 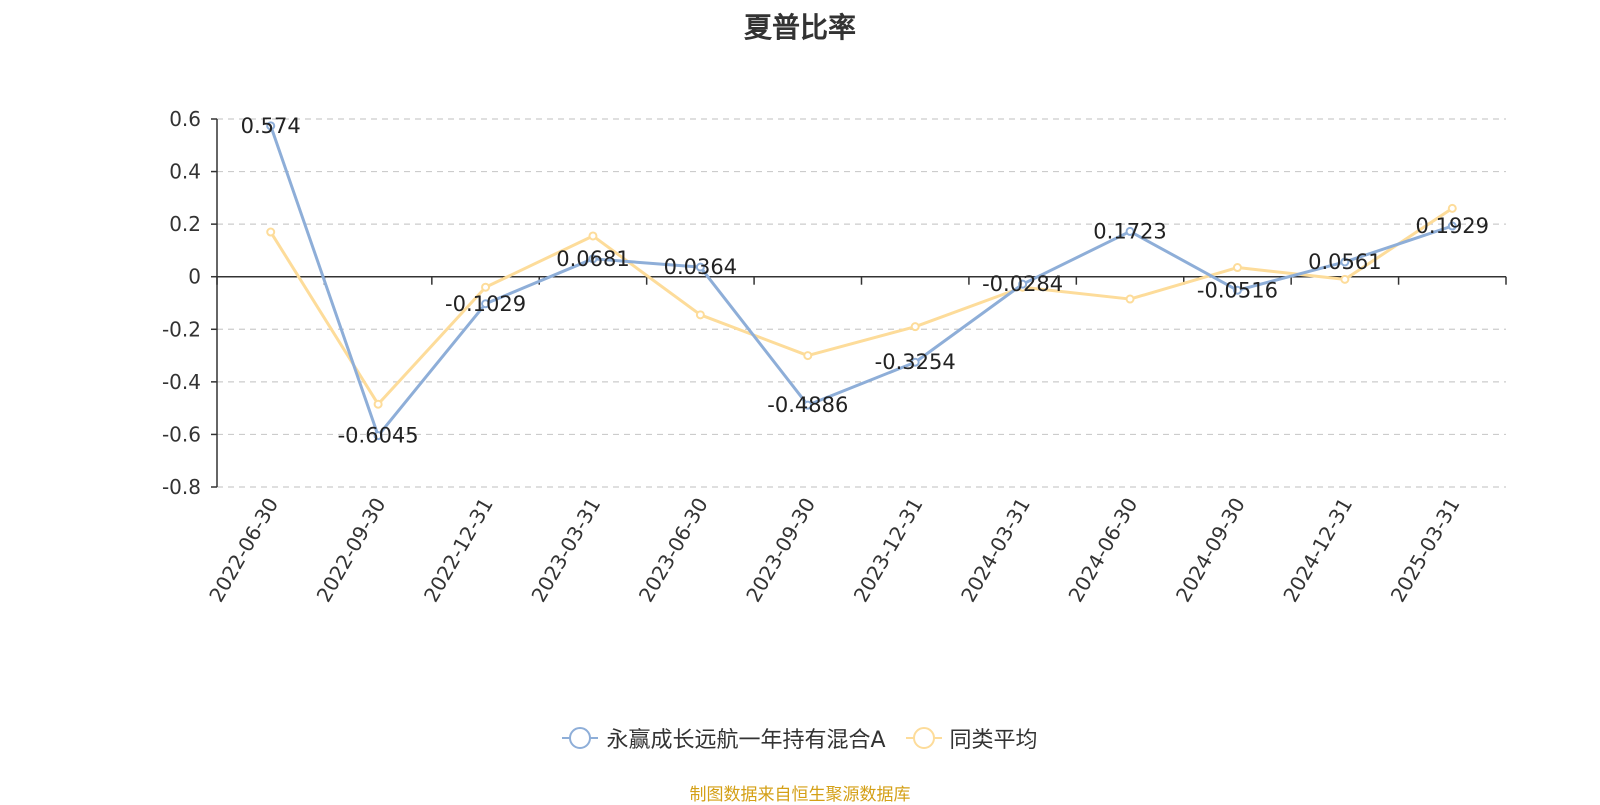 What do you see at coordinates (746, 740) in the screenshot?
I see `legend-label-series-1: 永赢成长远航一年持有混合A` at bounding box center [746, 740].